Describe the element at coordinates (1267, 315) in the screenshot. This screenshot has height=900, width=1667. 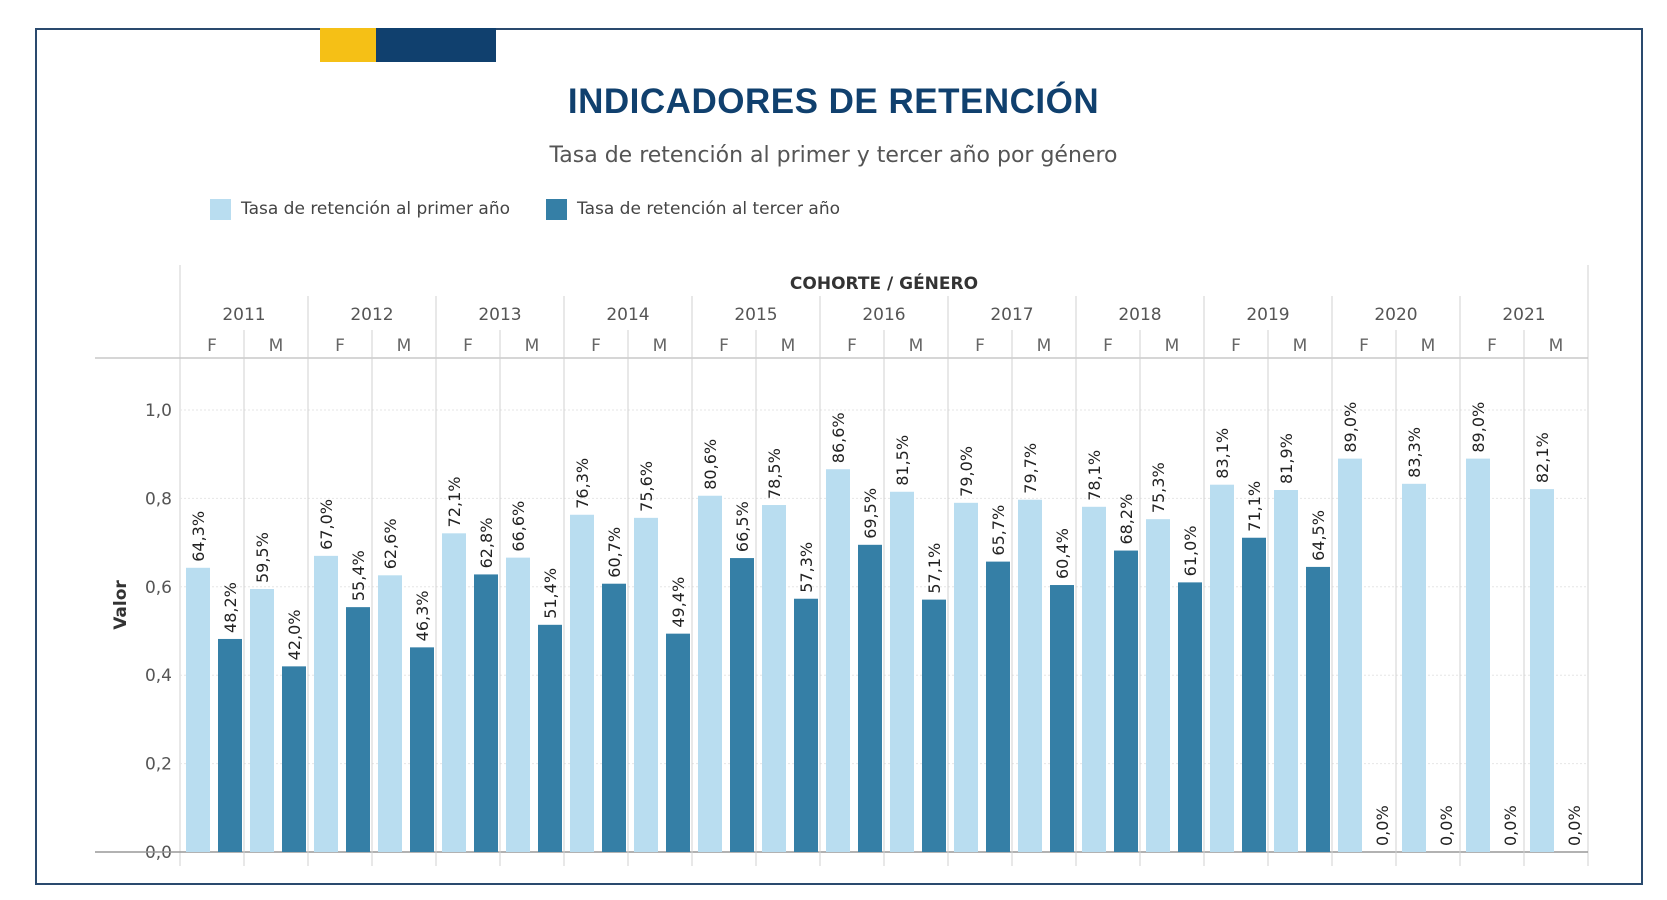
I see `cohort-label: 2019` at that location.